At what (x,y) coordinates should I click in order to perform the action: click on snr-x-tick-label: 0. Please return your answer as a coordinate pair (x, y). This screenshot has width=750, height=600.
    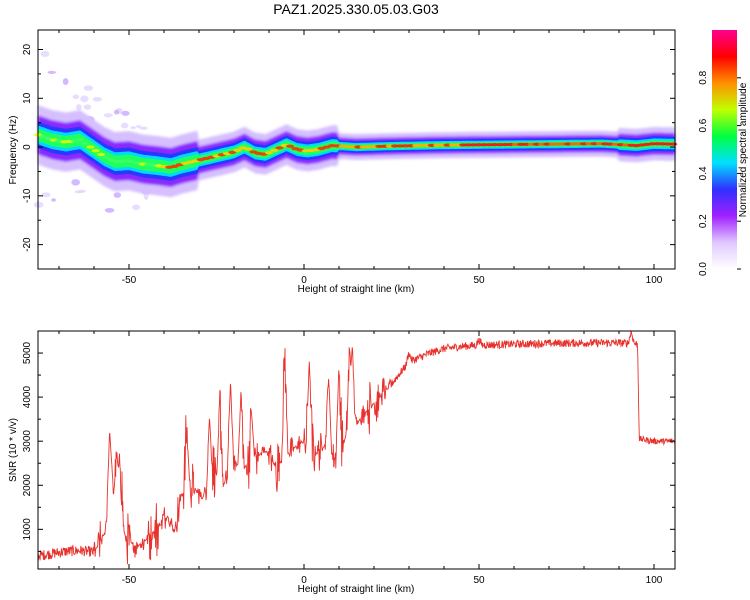
    Looking at the image, I should click on (304, 580).